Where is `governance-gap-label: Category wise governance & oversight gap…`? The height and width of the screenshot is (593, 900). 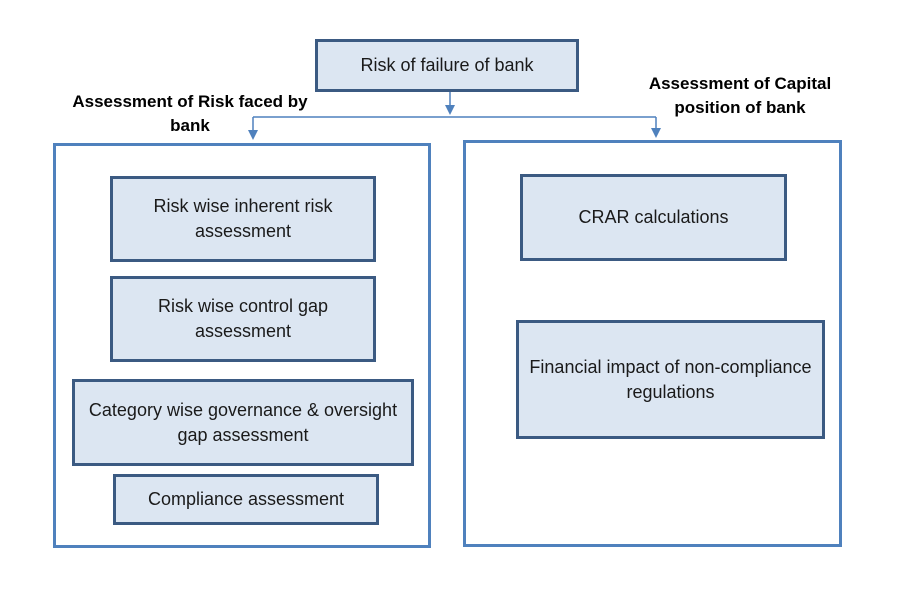
governance-gap-label: Category wise governance & oversight gap… is located at coordinates (243, 422).